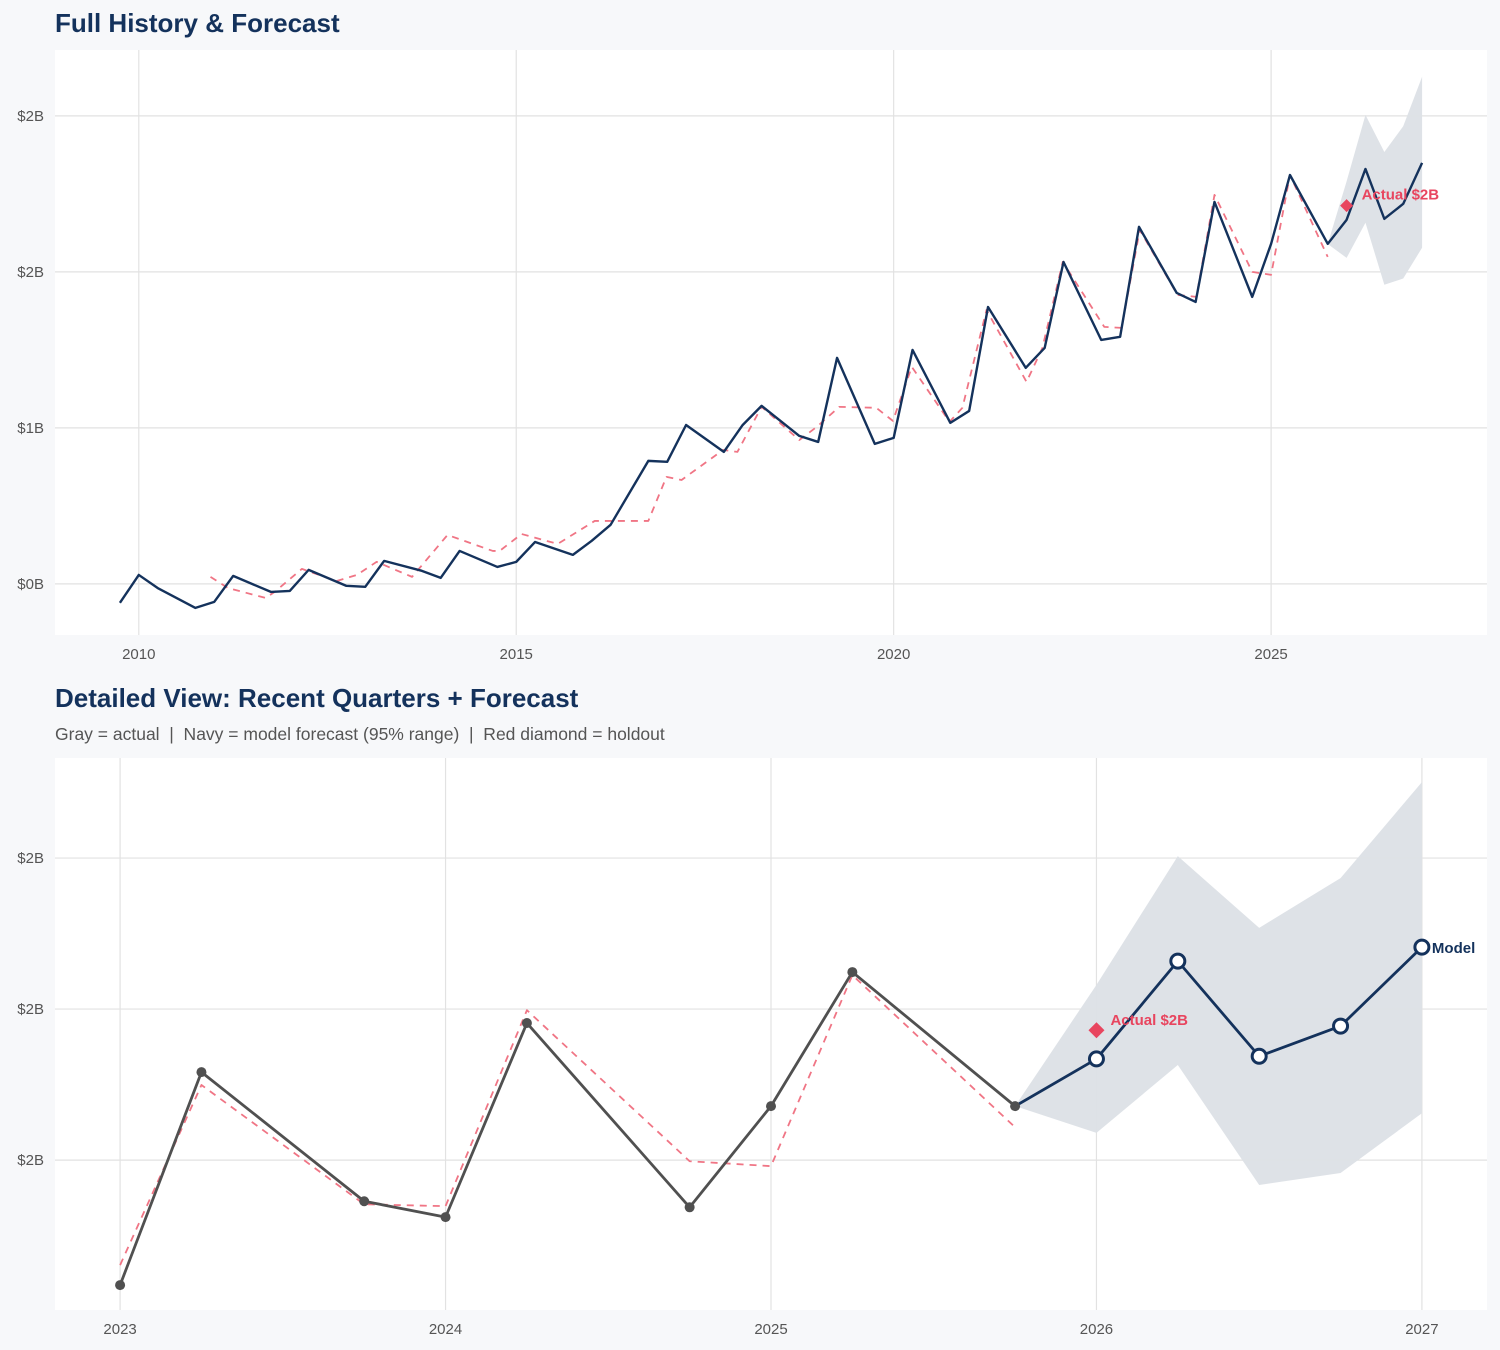  I want to click on x-tick-label: 2010, so click(138, 654).